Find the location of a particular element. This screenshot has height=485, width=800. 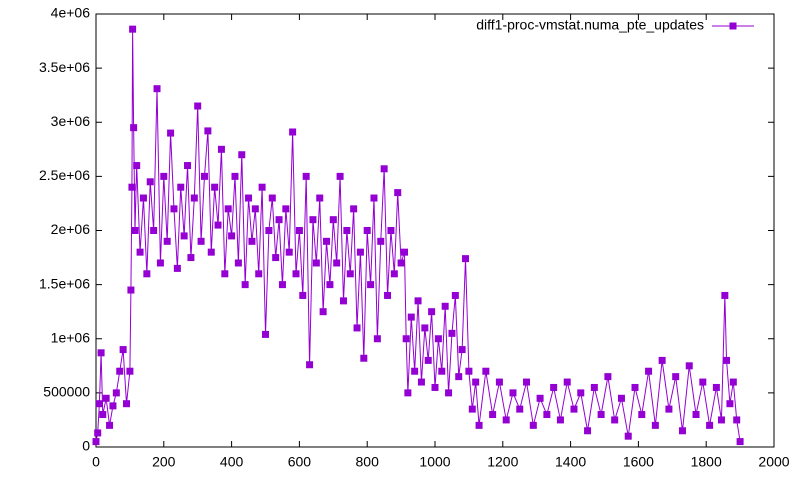

x-tick-label: 1000 is located at coordinates (434, 462).